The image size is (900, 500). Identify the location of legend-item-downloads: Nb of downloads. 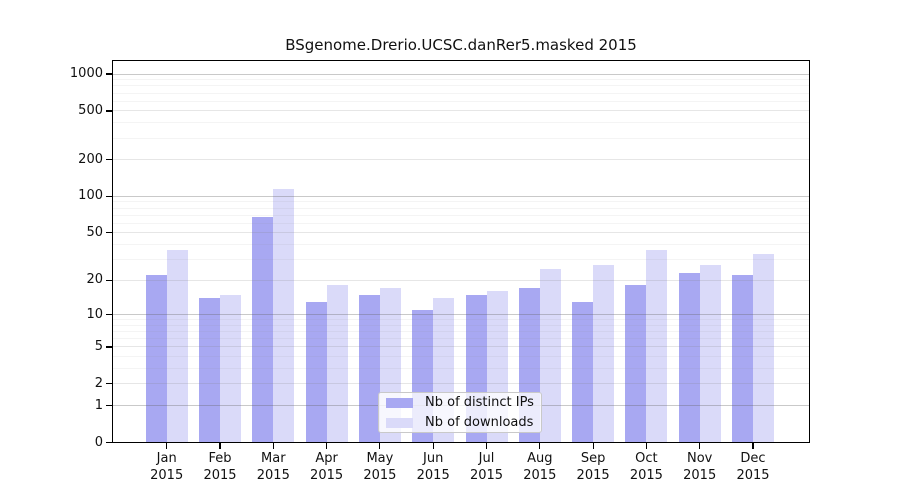
(463, 422).